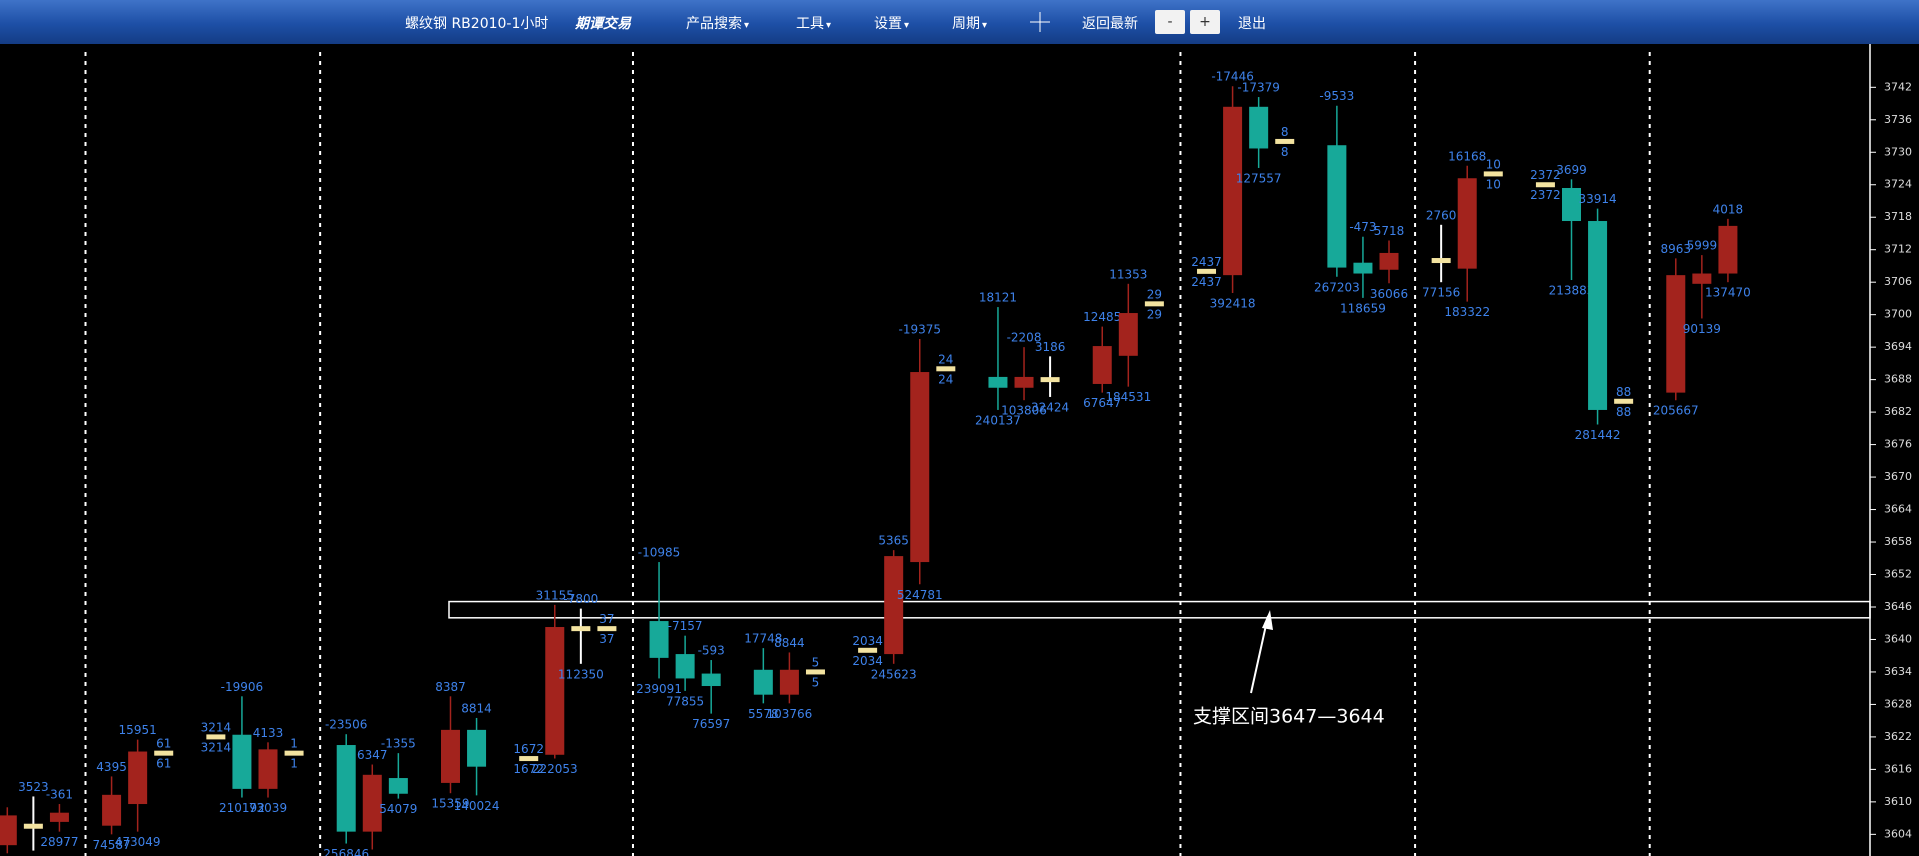 Image resolution: width=1919 pixels, height=856 pixels. I want to click on candle-top-label: 33914, so click(1597, 199).